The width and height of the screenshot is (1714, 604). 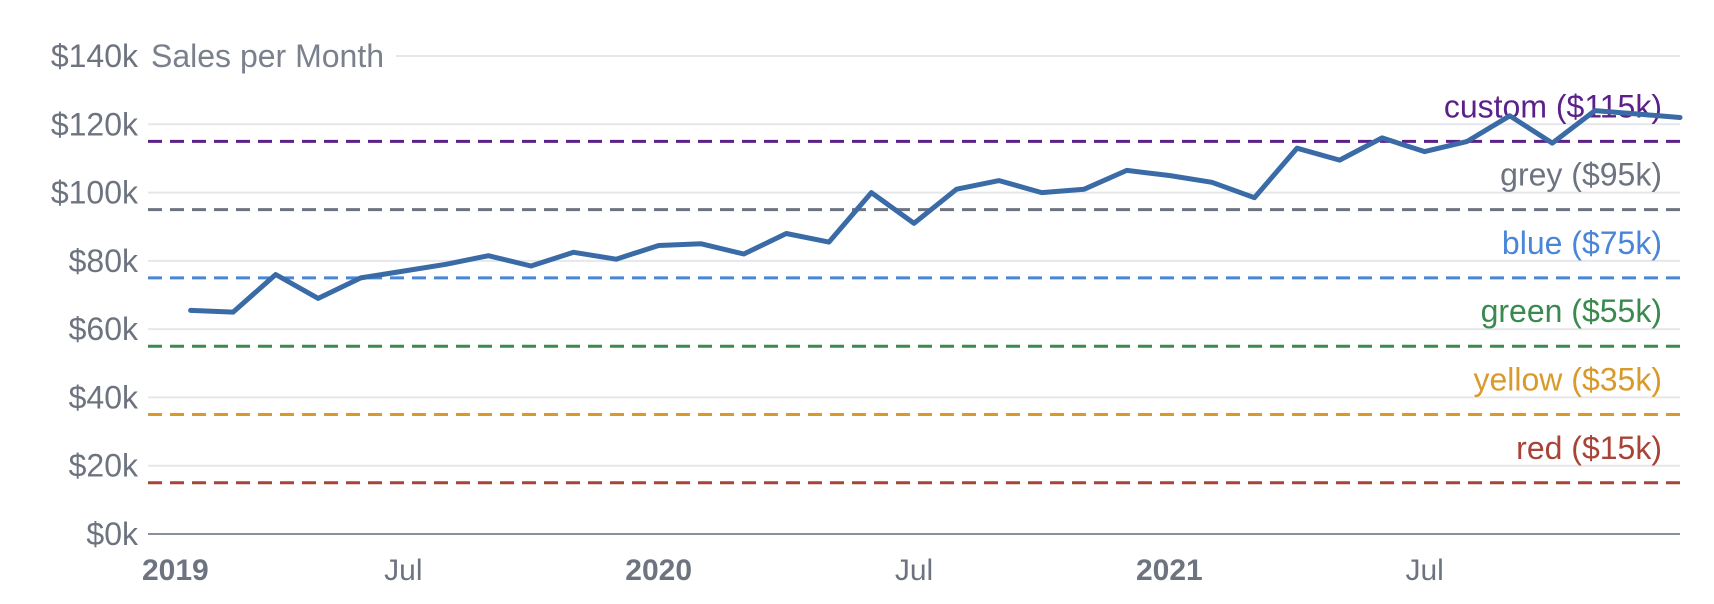 What do you see at coordinates (267, 56) in the screenshot?
I see `chart-title: Sales per Month` at bounding box center [267, 56].